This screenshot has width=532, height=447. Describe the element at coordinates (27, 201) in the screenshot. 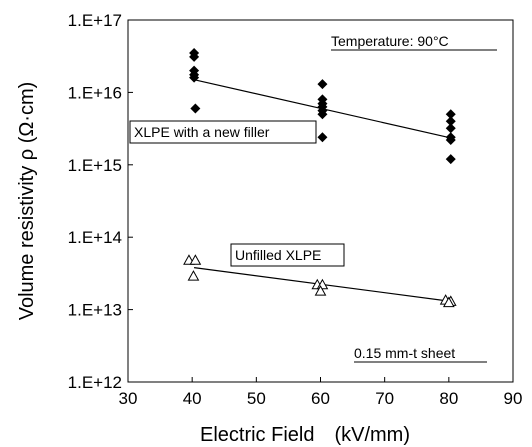

I see `y-axis-title: Volume resistivity ρ (Ω·cm)` at that location.